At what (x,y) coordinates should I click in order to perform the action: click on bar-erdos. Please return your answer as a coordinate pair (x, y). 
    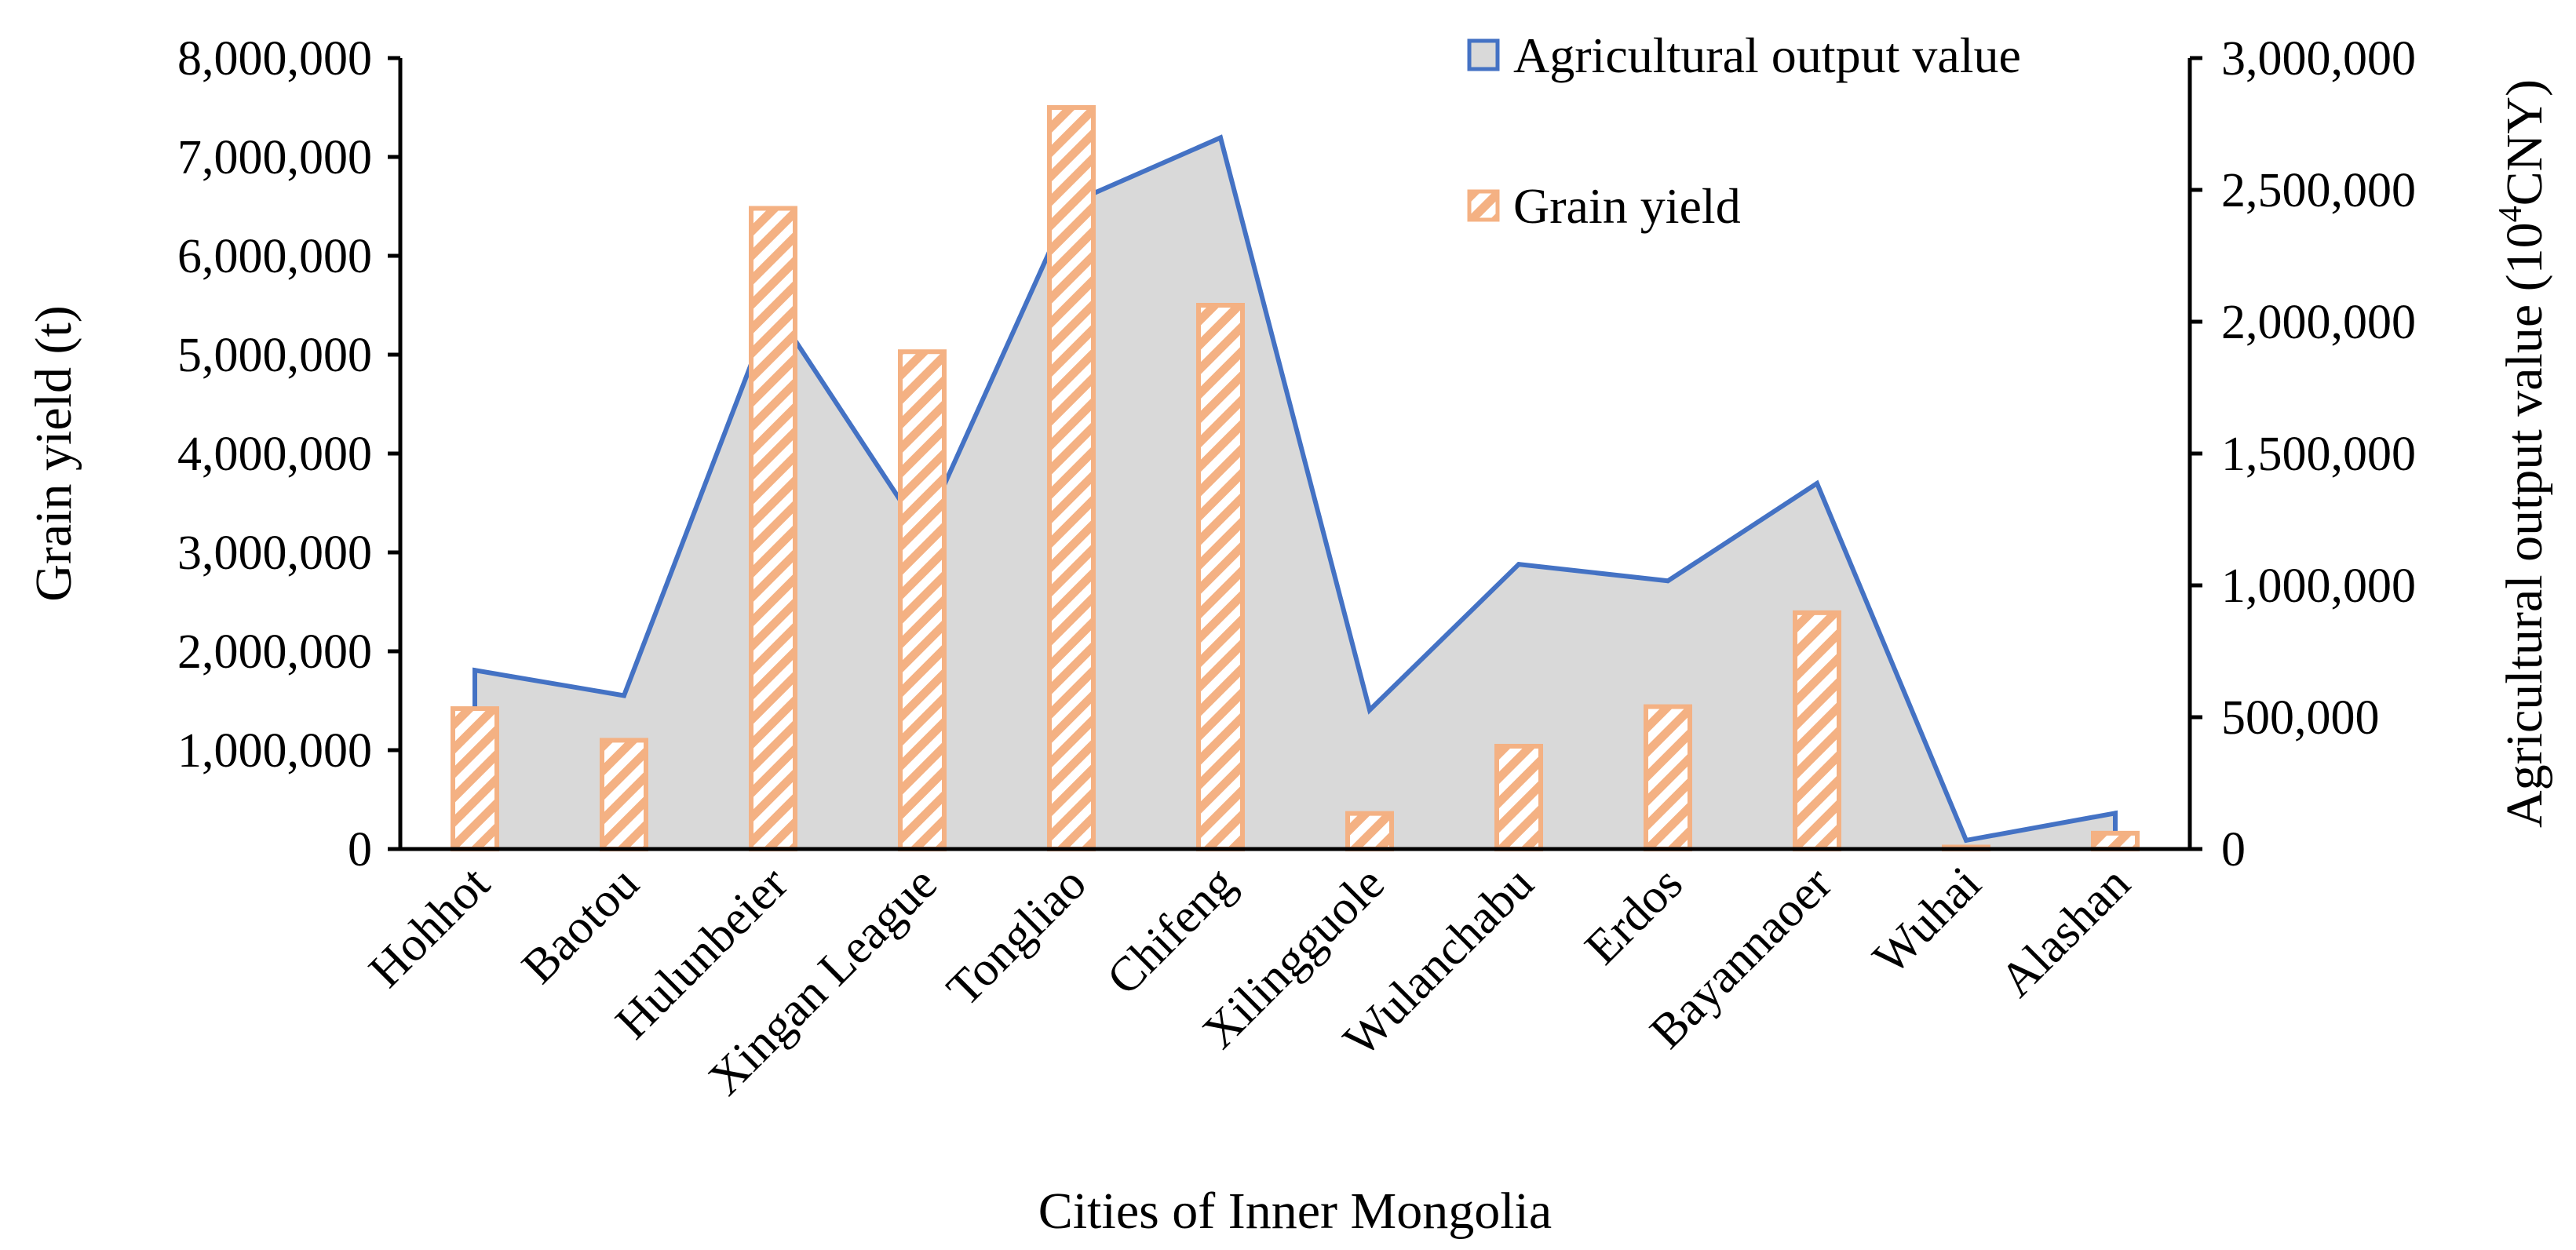
    Looking at the image, I should click on (1668, 777).